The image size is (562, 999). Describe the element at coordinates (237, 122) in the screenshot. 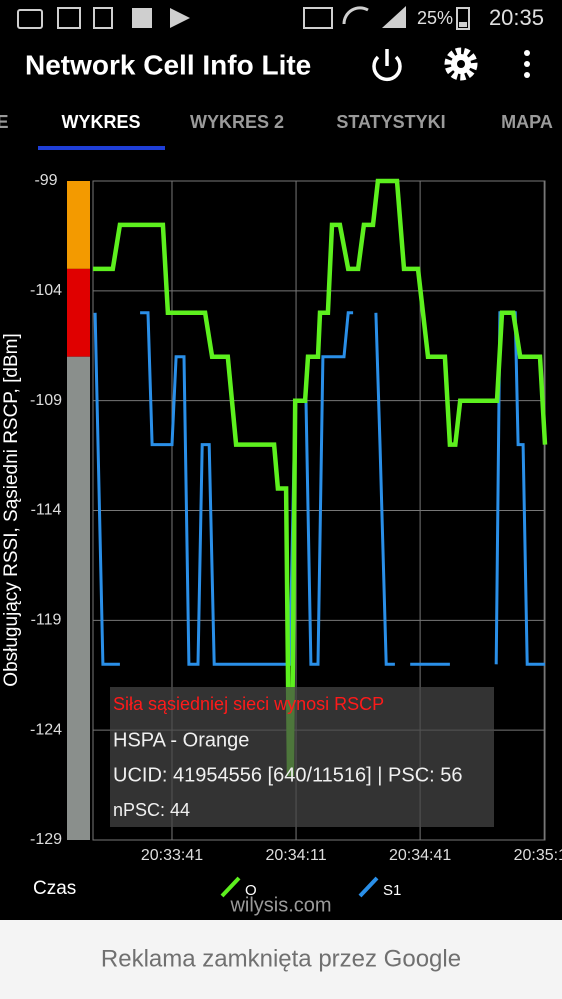

I see `tab: WYKRES 2` at that location.